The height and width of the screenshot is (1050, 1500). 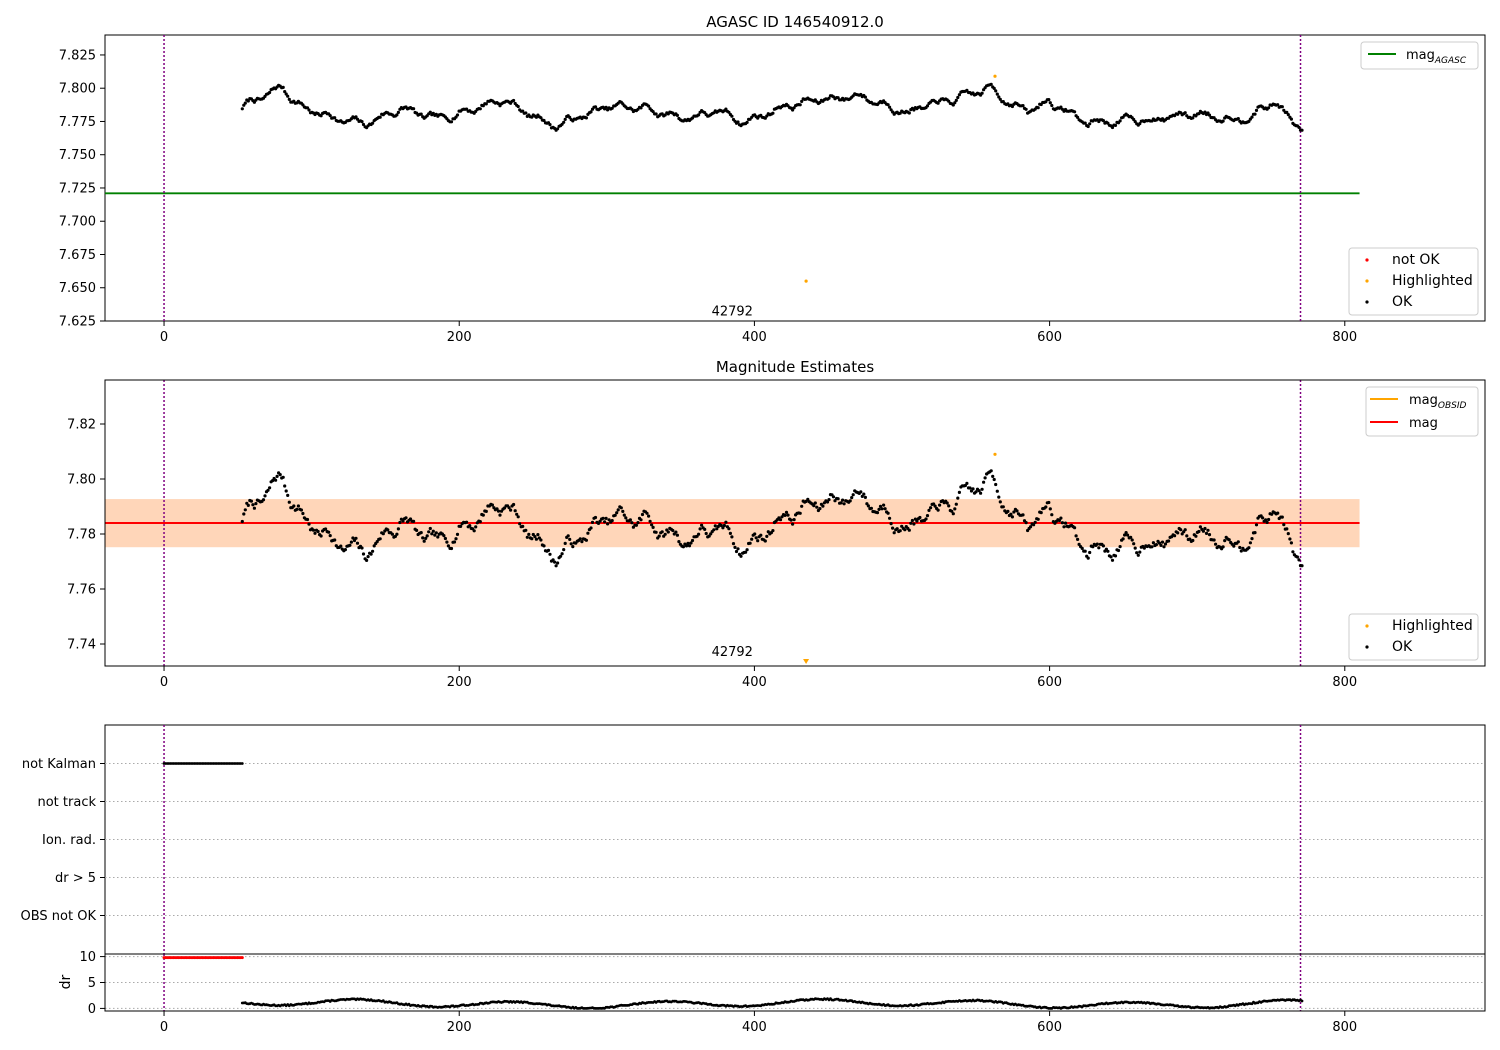 What do you see at coordinates (1432, 626) in the screenshot?
I see `legend-label-highlighted: Highlighted` at bounding box center [1432, 626].